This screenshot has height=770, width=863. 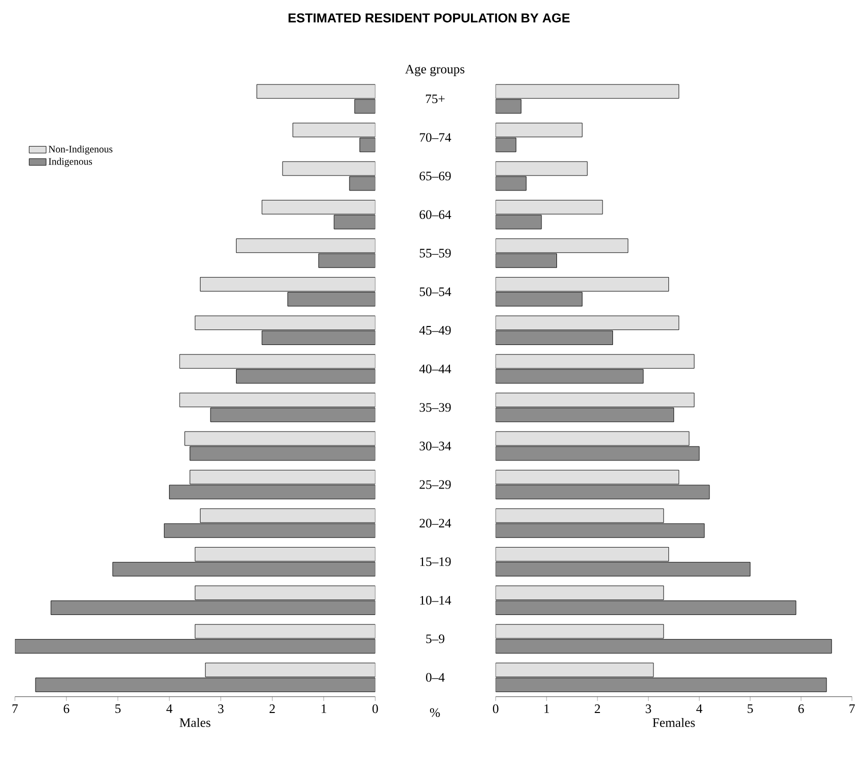 I want to click on x-axis-title: Males, so click(x=195, y=722).